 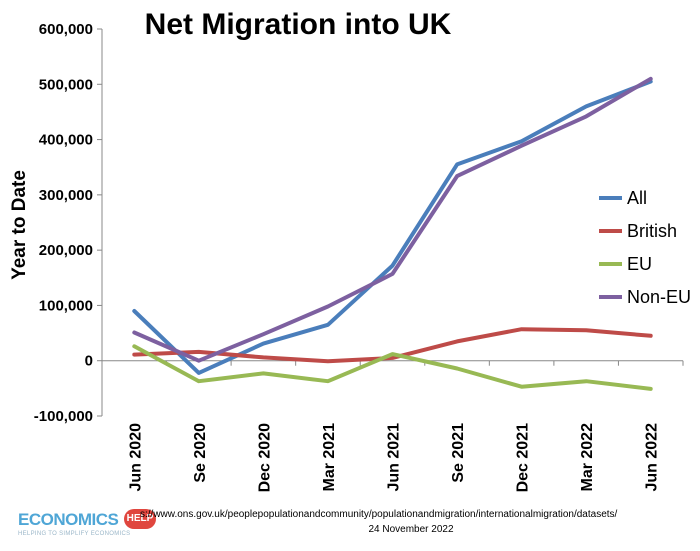 I want to click on y-axis-label: Year to Date, so click(x=19, y=225).